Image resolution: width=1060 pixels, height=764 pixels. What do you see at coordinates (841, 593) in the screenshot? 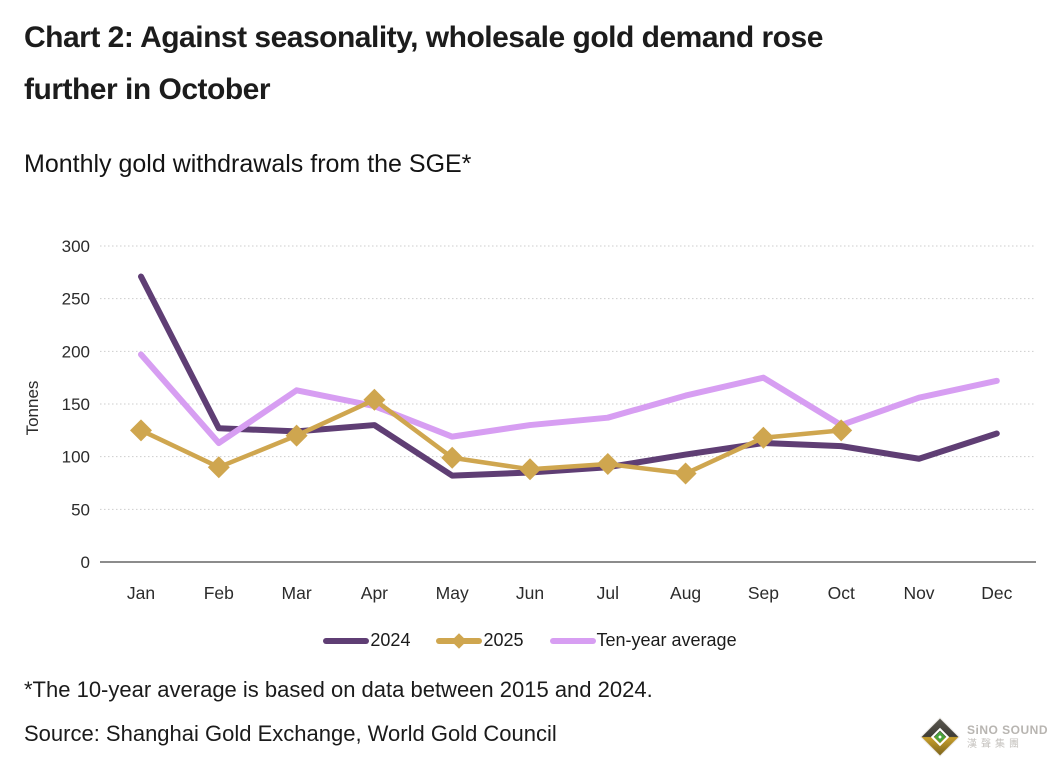
I see `x-axis-tick-label: Oct` at bounding box center [841, 593].